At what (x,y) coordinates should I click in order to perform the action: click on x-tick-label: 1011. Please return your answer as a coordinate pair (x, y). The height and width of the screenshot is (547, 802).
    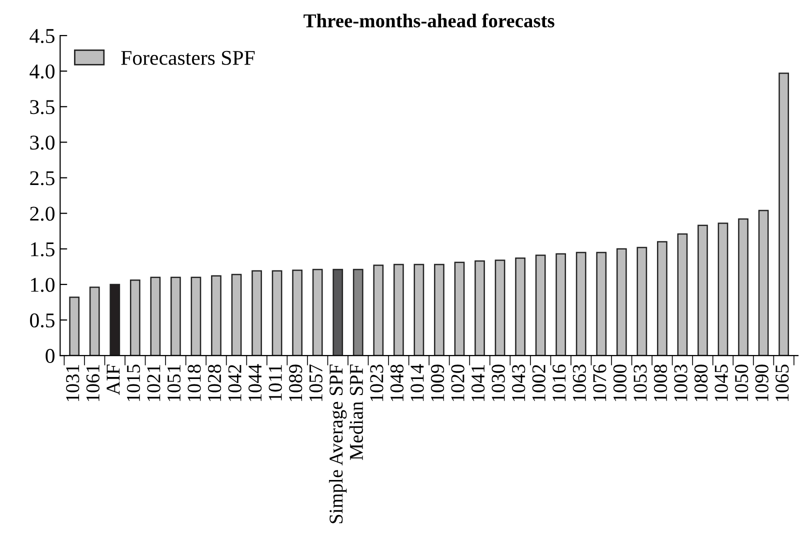
    Looking at the image, I should click on (275, 382).